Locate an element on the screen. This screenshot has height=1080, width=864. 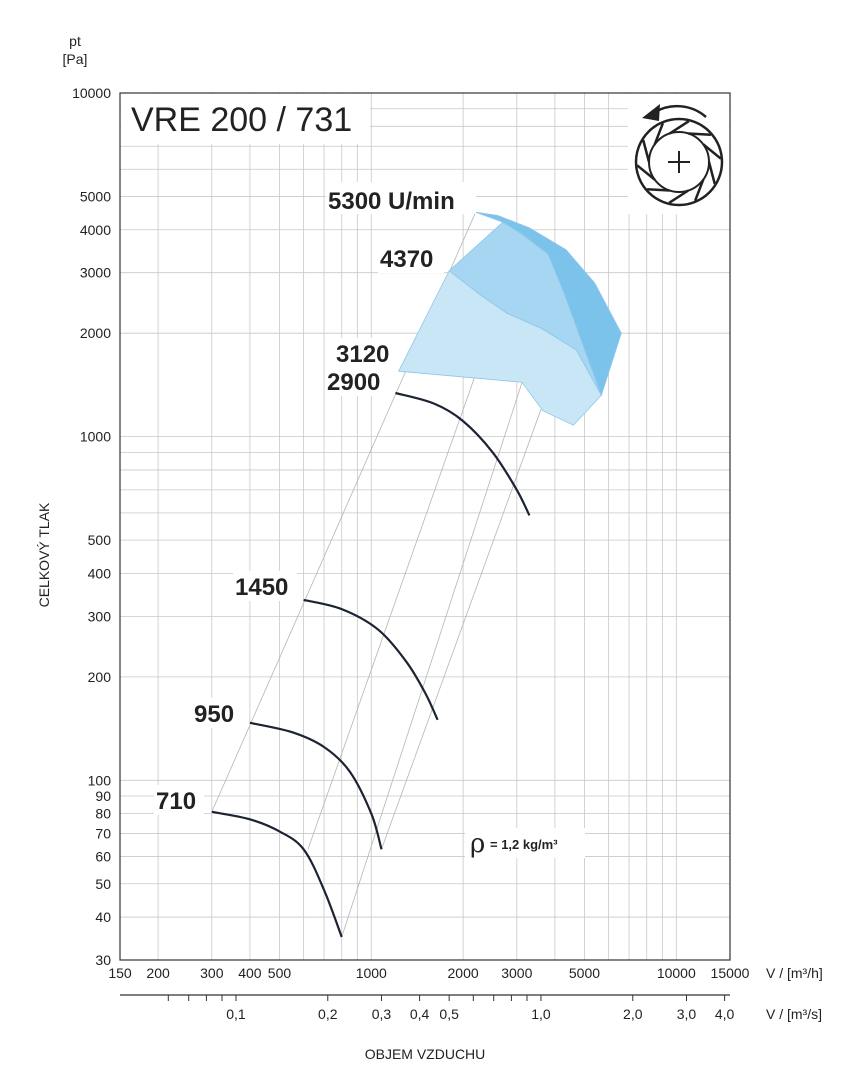
y-tick-label: 30 is located at coordinates (103, 960).